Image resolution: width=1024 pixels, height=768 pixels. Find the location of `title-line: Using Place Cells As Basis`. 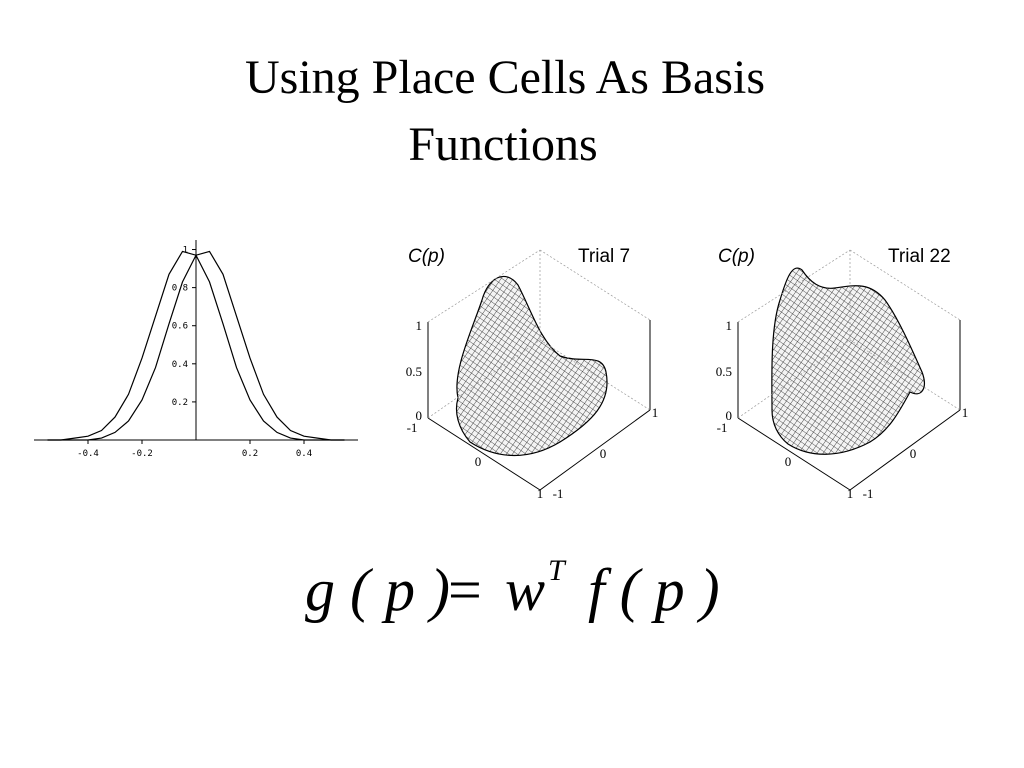

title-line: Using Place Cells As Basis is located at coordinates (505, 77).